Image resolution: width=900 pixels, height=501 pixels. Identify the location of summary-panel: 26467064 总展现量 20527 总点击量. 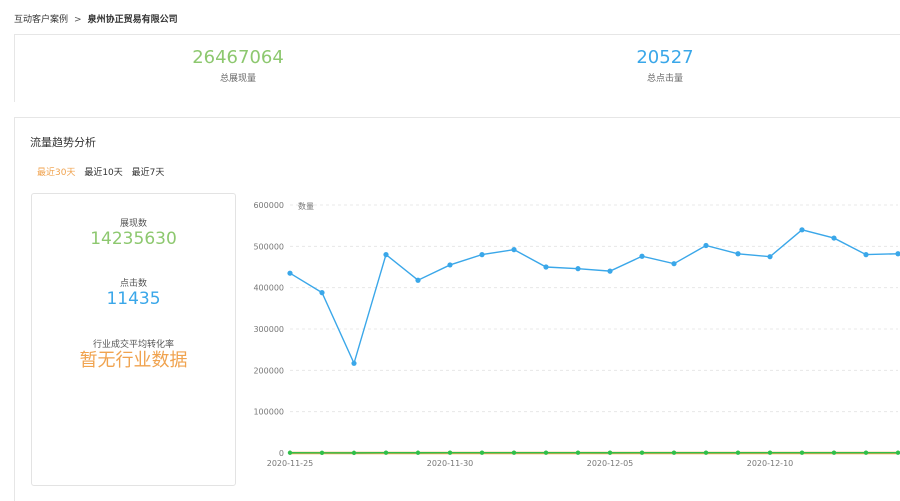
(457, 68).